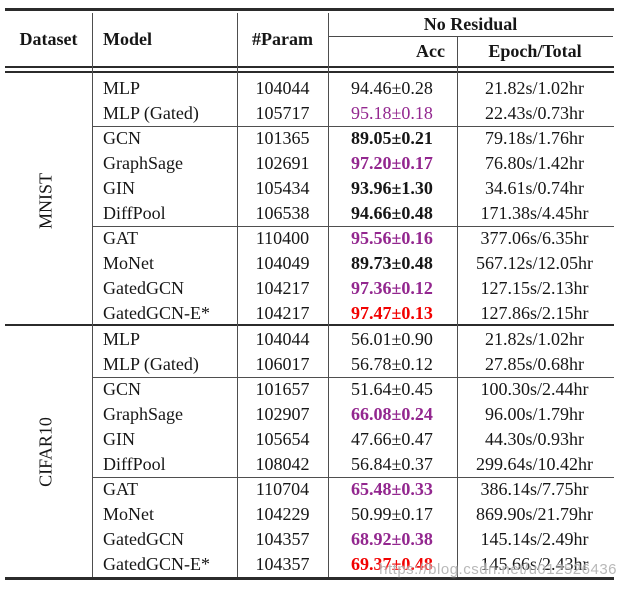 This screenshot has width=619, height=592. What do you see at coordinates (128, 263) in the screenshot?
I see `model-cell: MoNet` at bounding box center [128, 263].